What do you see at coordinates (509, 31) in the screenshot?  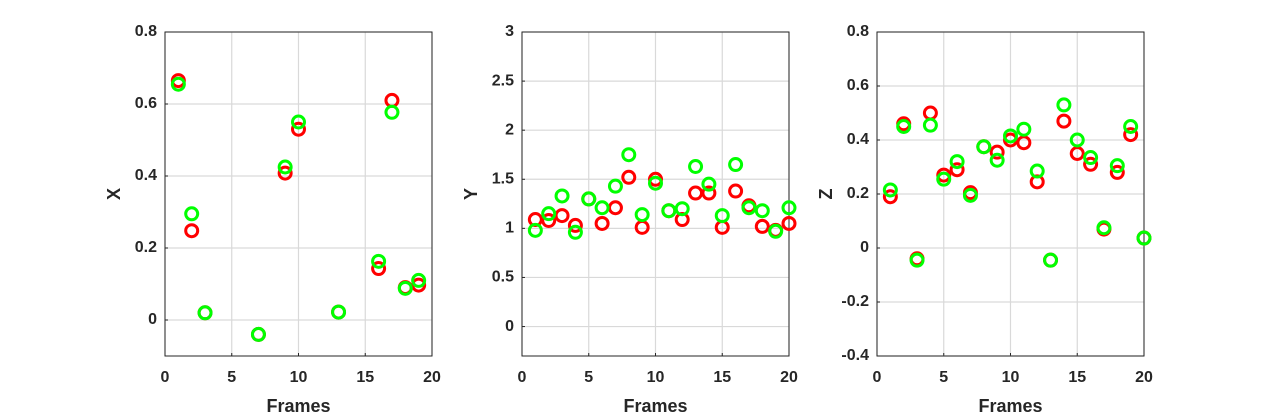 I see `y-tick-label: 3` at bounding box center [509, 31].